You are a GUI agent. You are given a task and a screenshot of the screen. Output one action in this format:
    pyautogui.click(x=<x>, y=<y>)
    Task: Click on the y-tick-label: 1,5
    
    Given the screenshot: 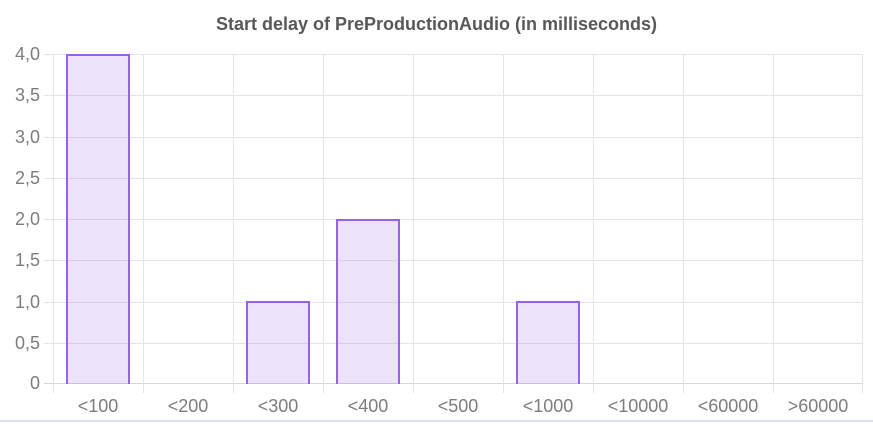 What is the action you would take?
    pyautogui.click(x=27, y=260)
    